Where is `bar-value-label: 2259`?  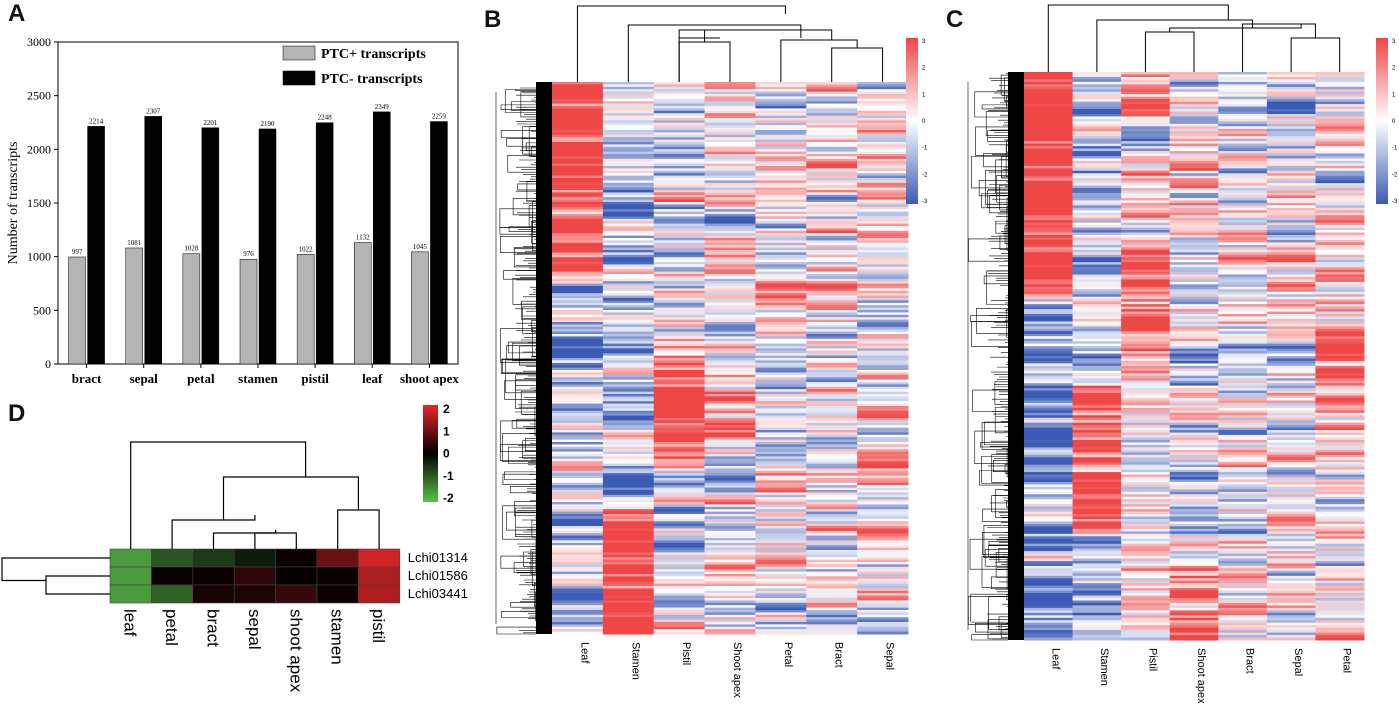 bar-value-label: 2259 is located at coordinates (439, 117).